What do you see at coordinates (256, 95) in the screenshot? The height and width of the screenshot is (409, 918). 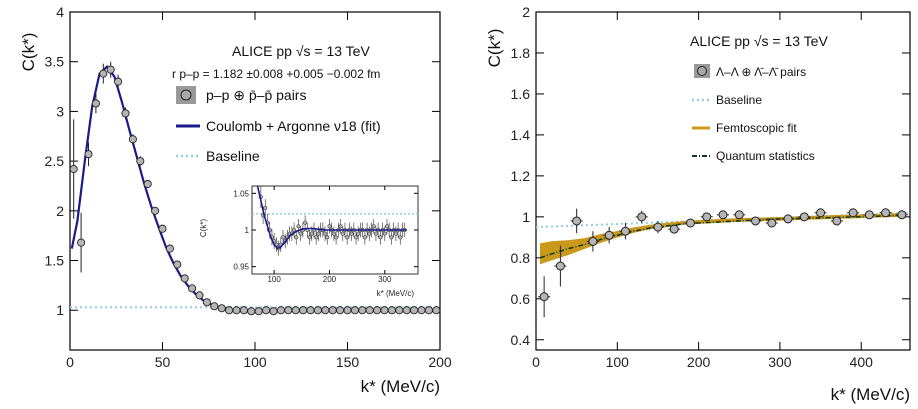 I see `left-legend-data-label: p–p ⊕ p̄–p̄ pairs` at bounding box center [256, 95].